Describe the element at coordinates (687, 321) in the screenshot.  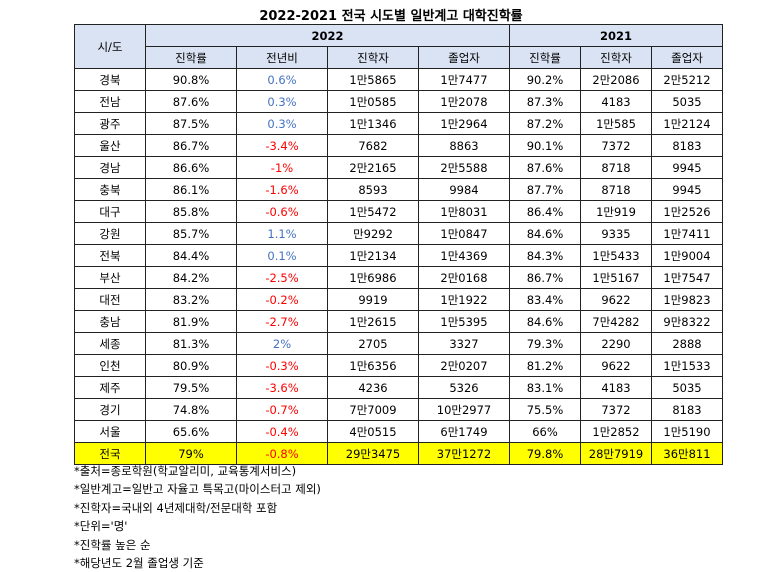
I see `cell-grad21: 9만8322` at that location.